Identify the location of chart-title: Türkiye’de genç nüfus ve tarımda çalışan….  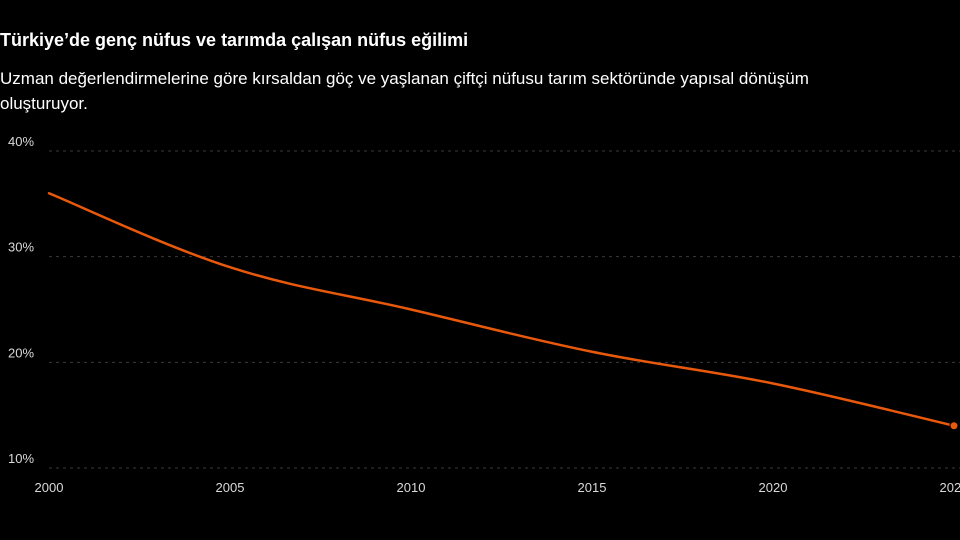
(234, 40).